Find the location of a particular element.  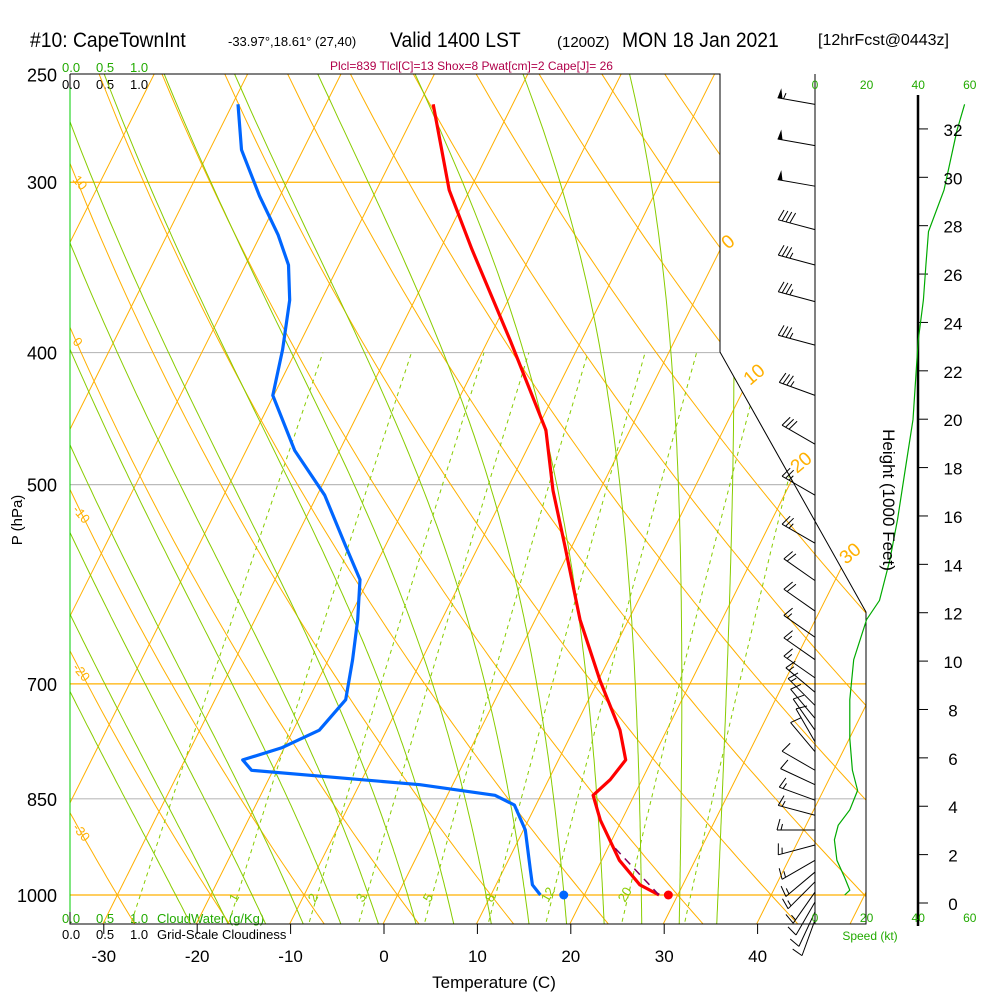

height-axis-title: Height (1000 Feet) is located at coordinates (888, 500).